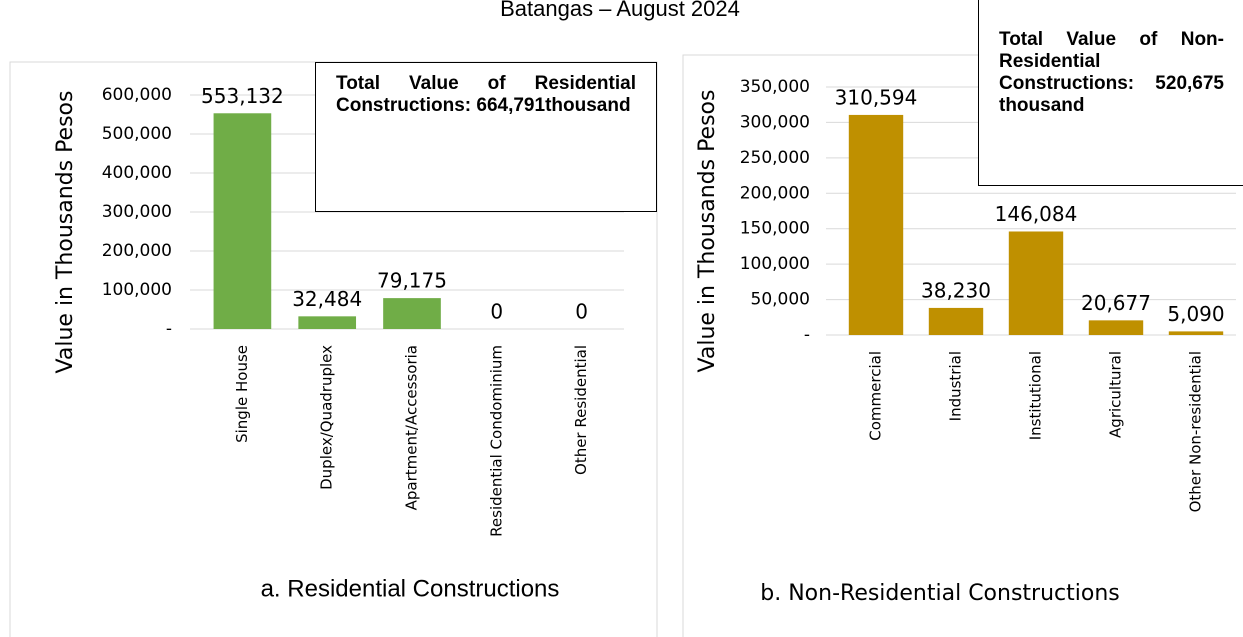 The width and height of the screenshot is (1243, 637). I want to click on y-tick-label: 350,000, so click(775, 87).